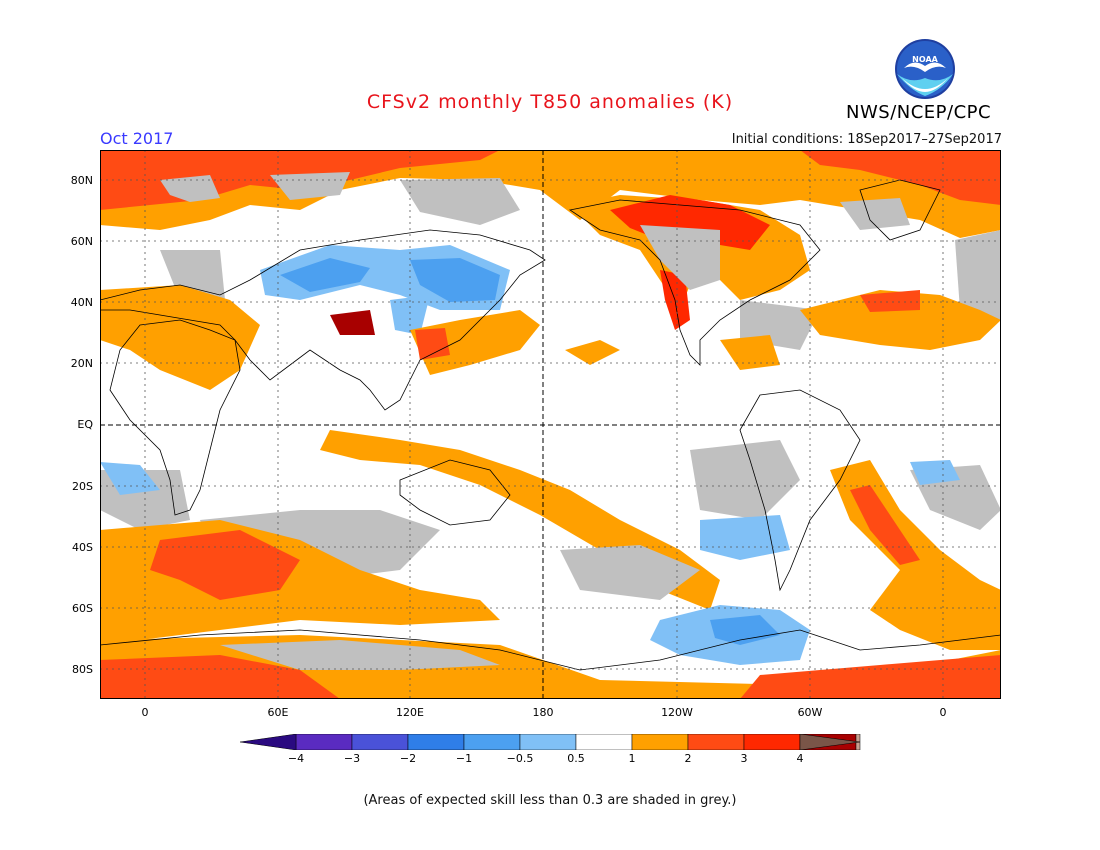 The width and height of the screenshot is (1100, 850). I want to click on coastline-north-america, so click(694, 282).